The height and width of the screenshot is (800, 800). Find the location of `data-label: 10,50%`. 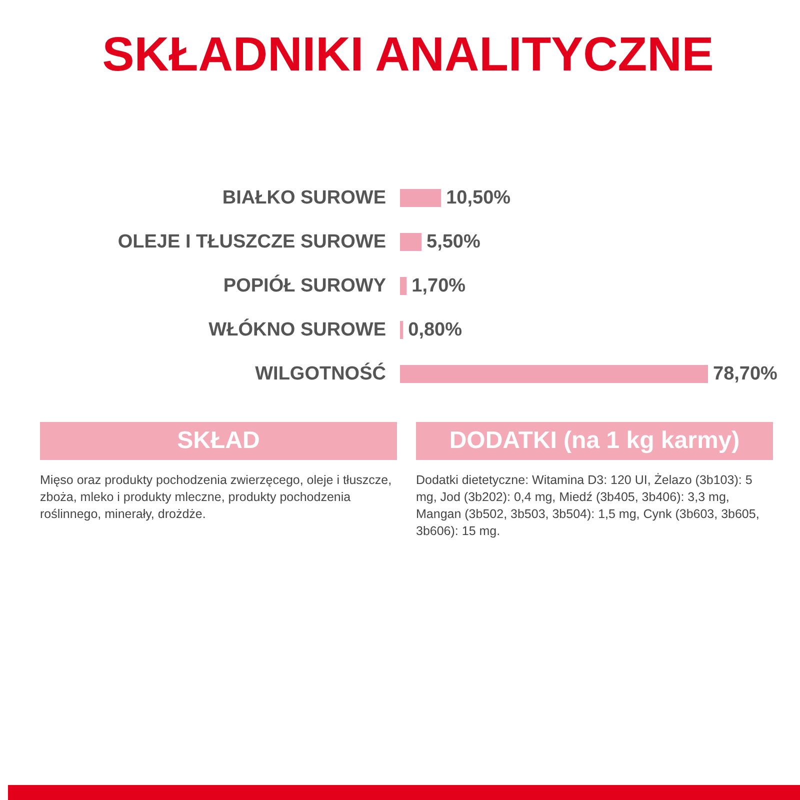

data-label: 10,50% is located at coordinates (478, 198).